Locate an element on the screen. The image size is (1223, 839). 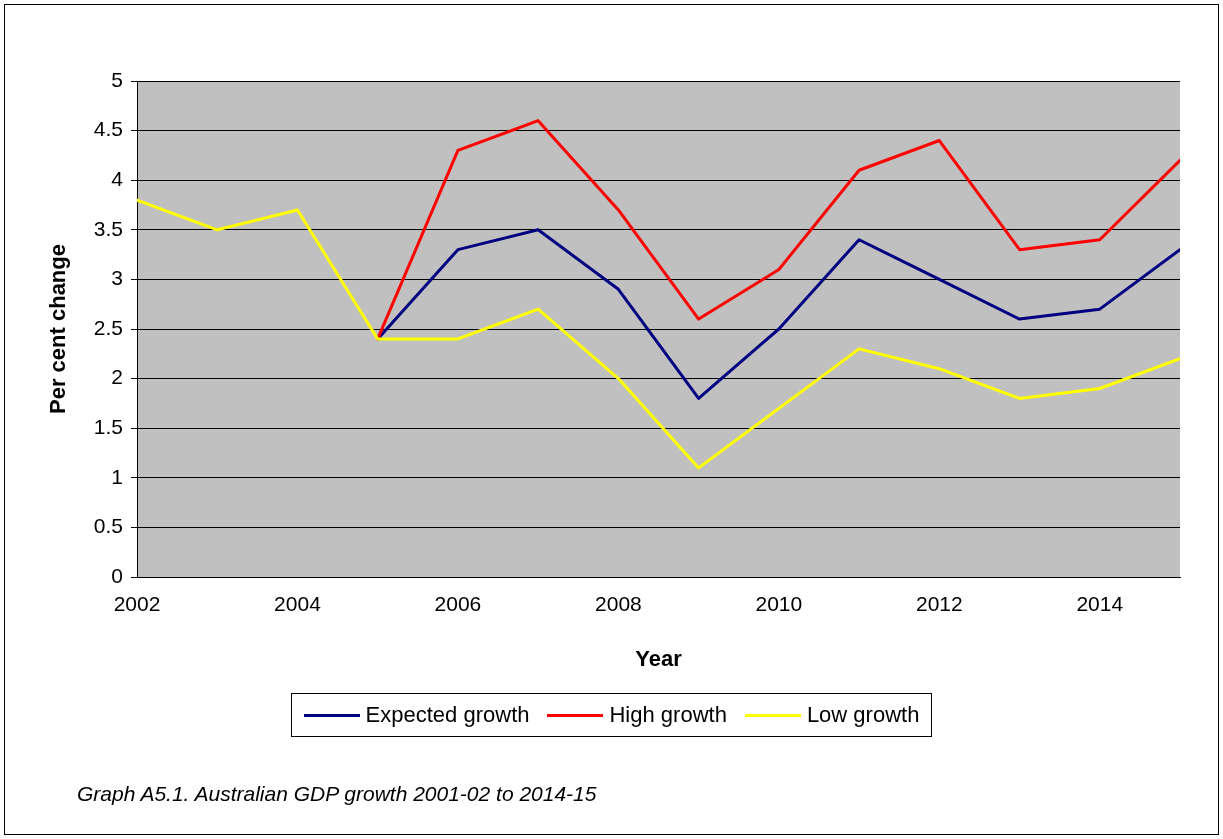
y-tick-label: 0 is located at coordinates (117, 575).